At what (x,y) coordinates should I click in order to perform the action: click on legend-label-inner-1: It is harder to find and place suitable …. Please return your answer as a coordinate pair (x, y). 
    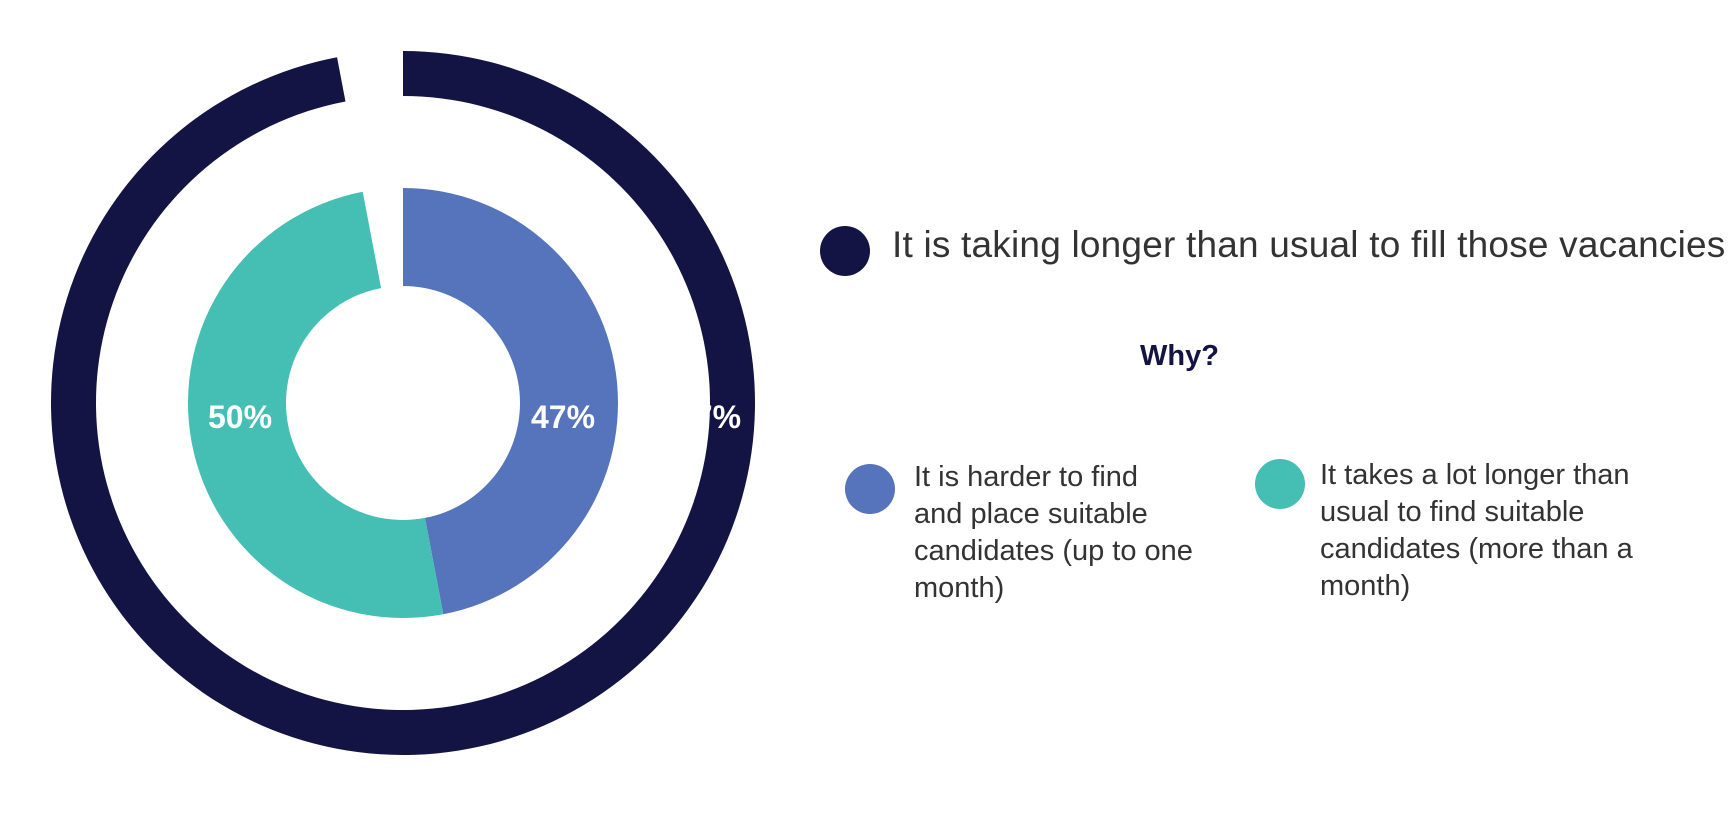
    Looking at the image, I should click on (1053, 532).